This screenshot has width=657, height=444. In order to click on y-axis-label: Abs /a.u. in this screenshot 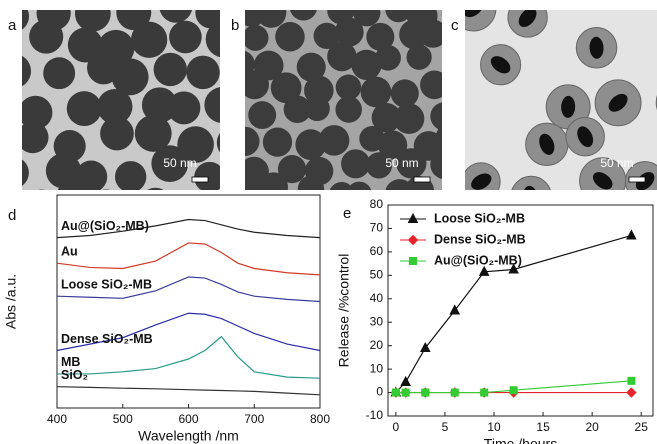, I will do `click(11, 301)`.